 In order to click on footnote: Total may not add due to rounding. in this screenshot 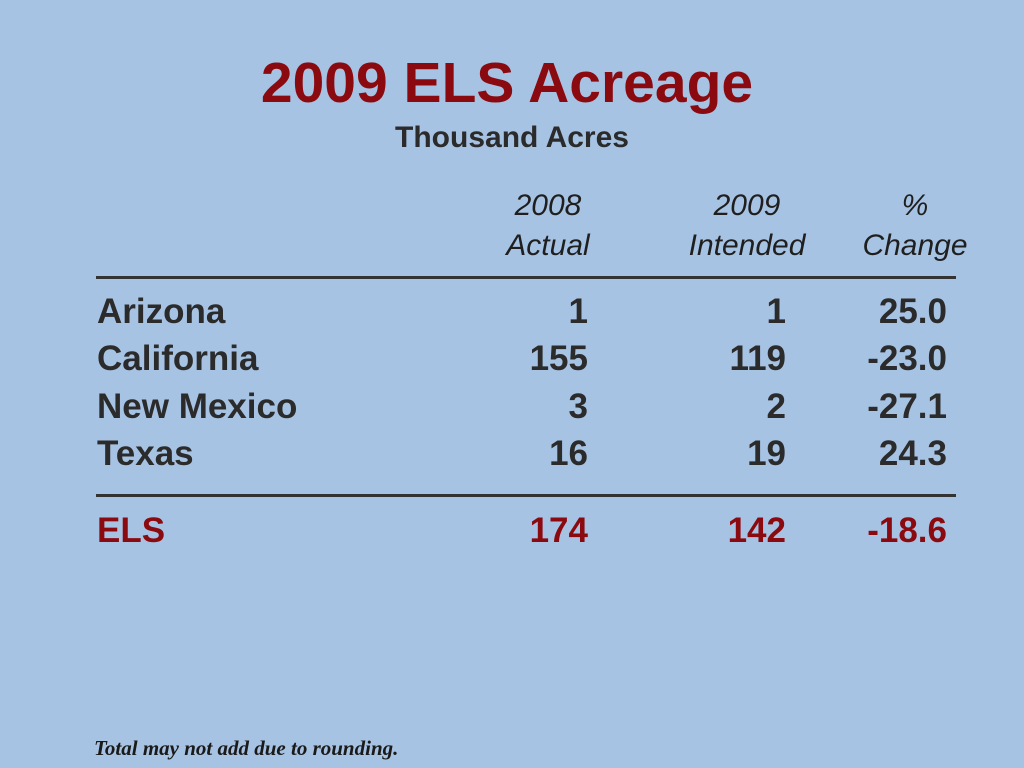, I will do `click(246, 748)`.